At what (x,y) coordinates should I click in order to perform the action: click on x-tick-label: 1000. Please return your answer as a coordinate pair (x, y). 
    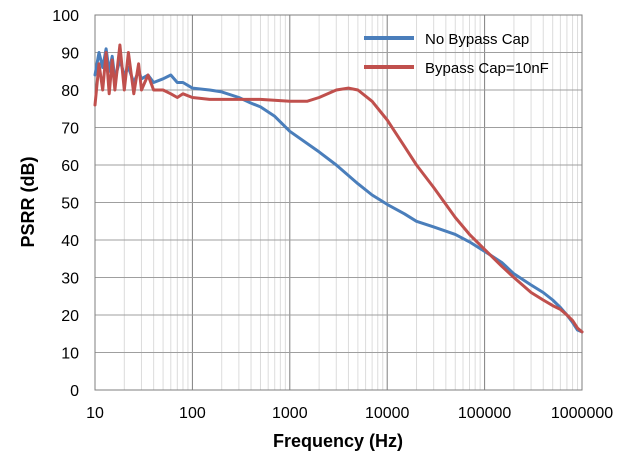
    Looking at the image, I should click on (290, 413).